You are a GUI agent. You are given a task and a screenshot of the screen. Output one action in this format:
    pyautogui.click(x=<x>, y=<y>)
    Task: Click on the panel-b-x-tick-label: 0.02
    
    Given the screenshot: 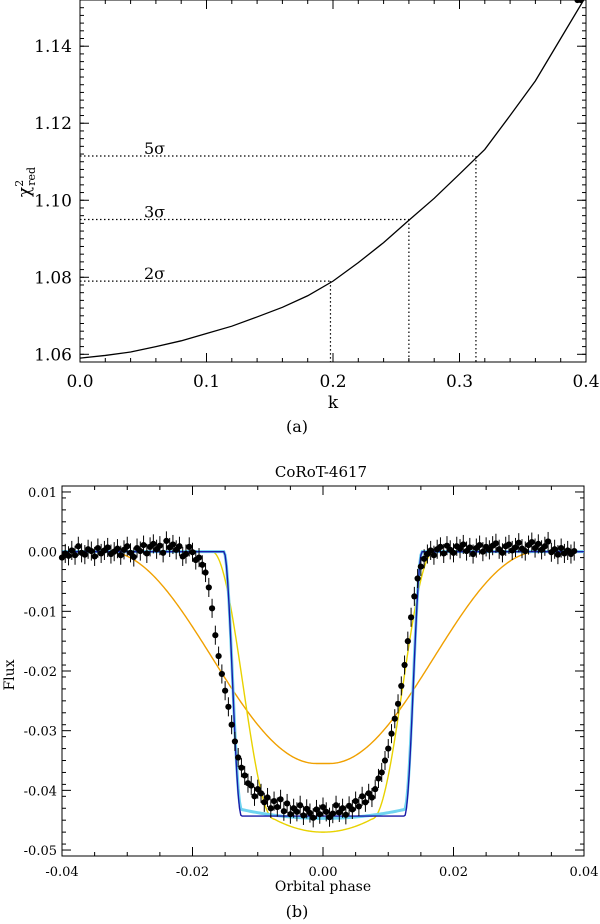 What is the action you would take?
    pyautogui.click(x=453, y=872)
    